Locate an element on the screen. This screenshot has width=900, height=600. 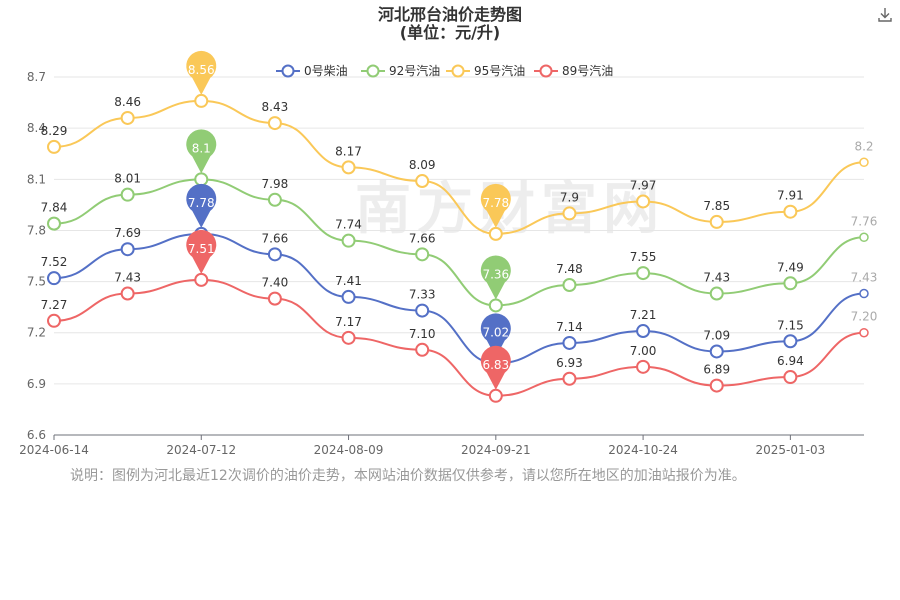
data-label: 8.46 is located at coordinates (127, 102).